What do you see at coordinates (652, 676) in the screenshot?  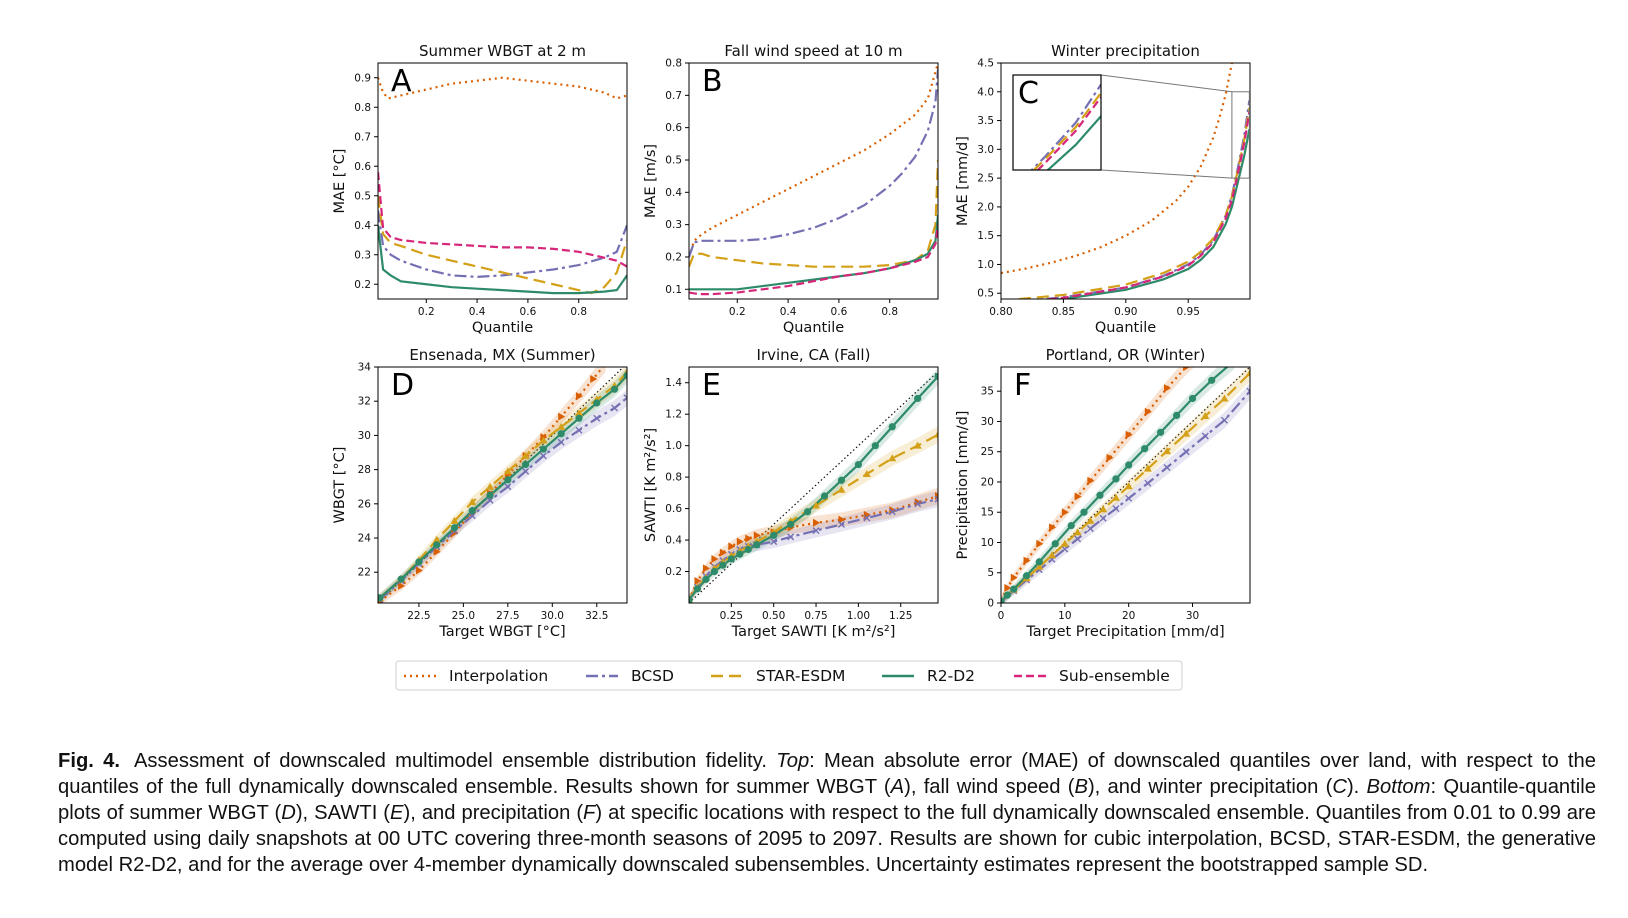 I see `legend-label: BCSD` at bounding box center [652, 676].